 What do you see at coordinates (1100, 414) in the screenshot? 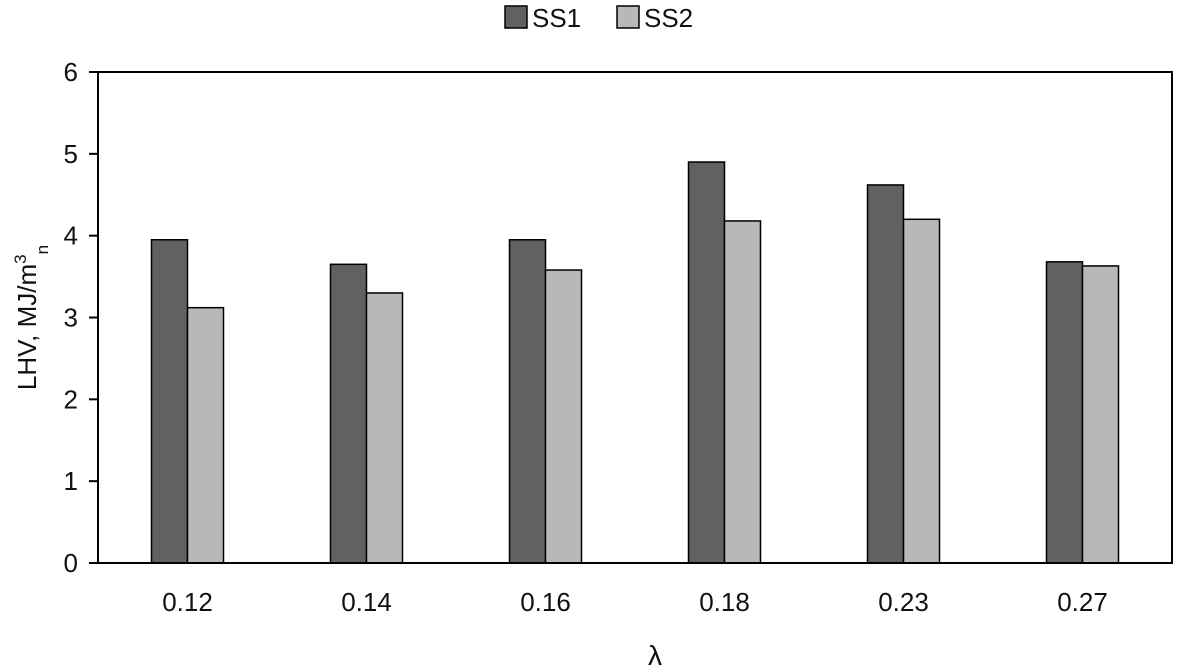
I see `bar-ss2-0.27` at bounding box center [1100, 414].